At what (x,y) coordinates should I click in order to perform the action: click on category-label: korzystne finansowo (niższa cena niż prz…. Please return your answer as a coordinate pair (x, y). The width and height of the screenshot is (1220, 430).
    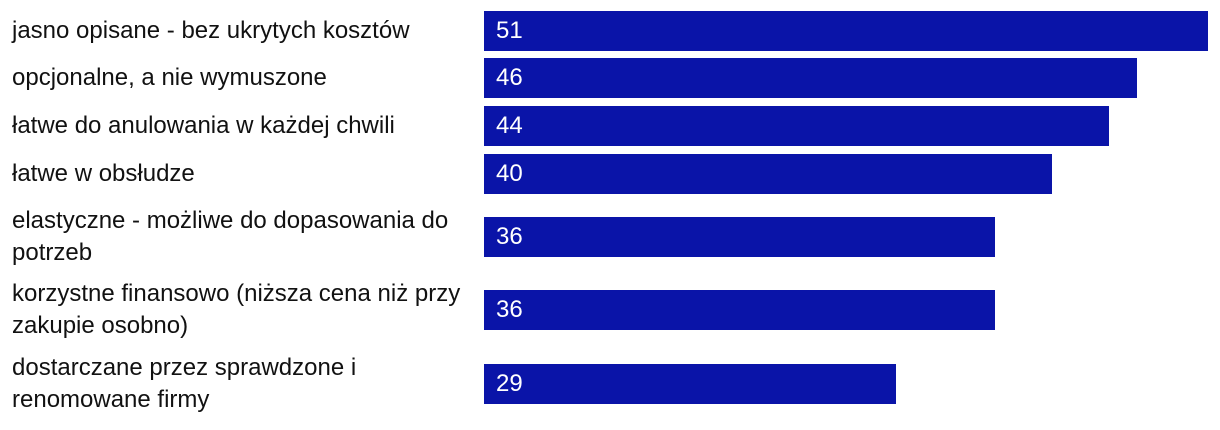
    Looking at the image, I should click on (236, 309).